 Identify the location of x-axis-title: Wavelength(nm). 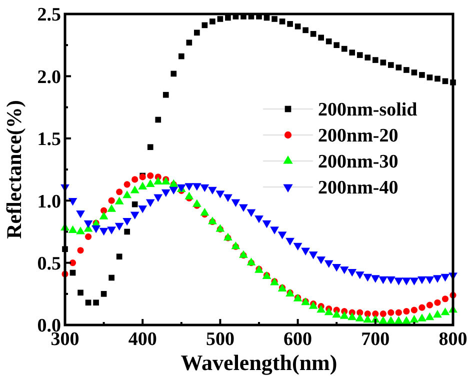
(259, 362).